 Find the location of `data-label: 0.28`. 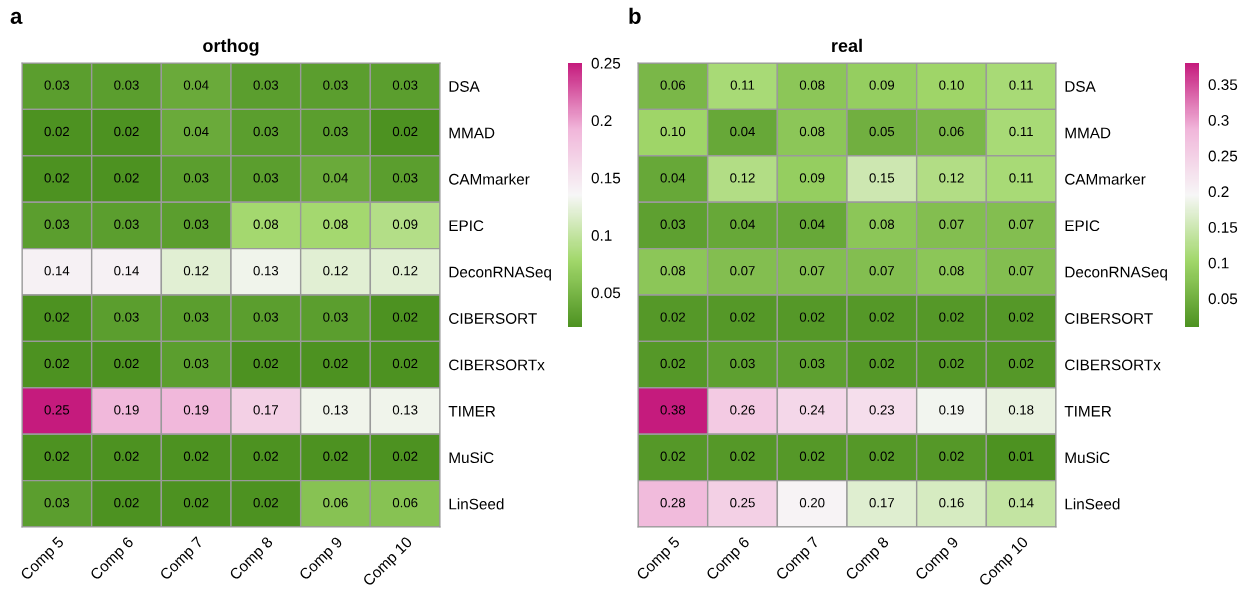

data-label: 0.28 is located at coordinates (673, 503).